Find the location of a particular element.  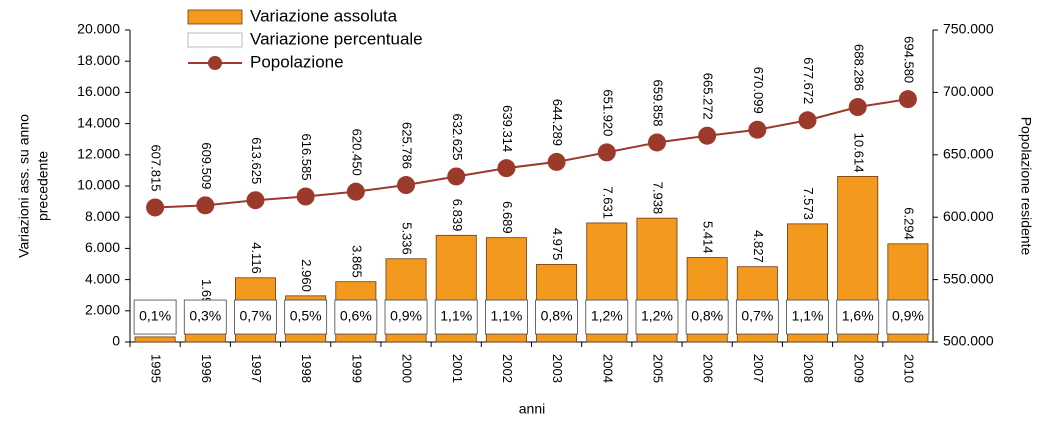

population-value-label: 651.920 is located at coordinates (607, 112).